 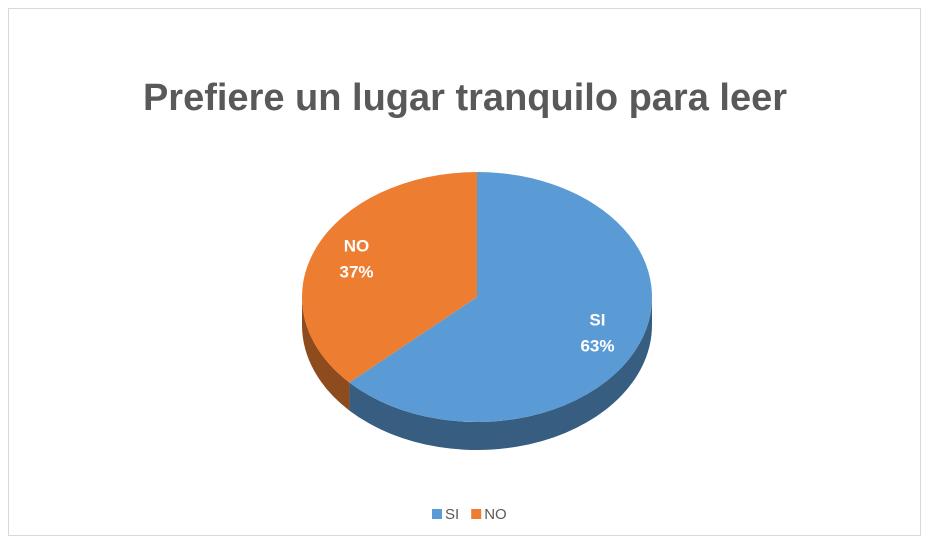 What do you see at coordinates (452, 514) in the screenshot?
I see `legend-label: SI` at bounding box center [452, 514].